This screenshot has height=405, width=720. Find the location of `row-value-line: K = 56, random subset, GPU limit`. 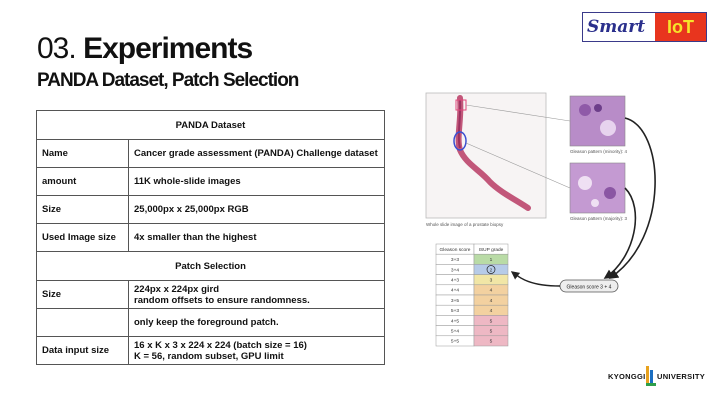

row-value-line: K = 56, random subset, GPU limit is located at coordinates (209, 356).